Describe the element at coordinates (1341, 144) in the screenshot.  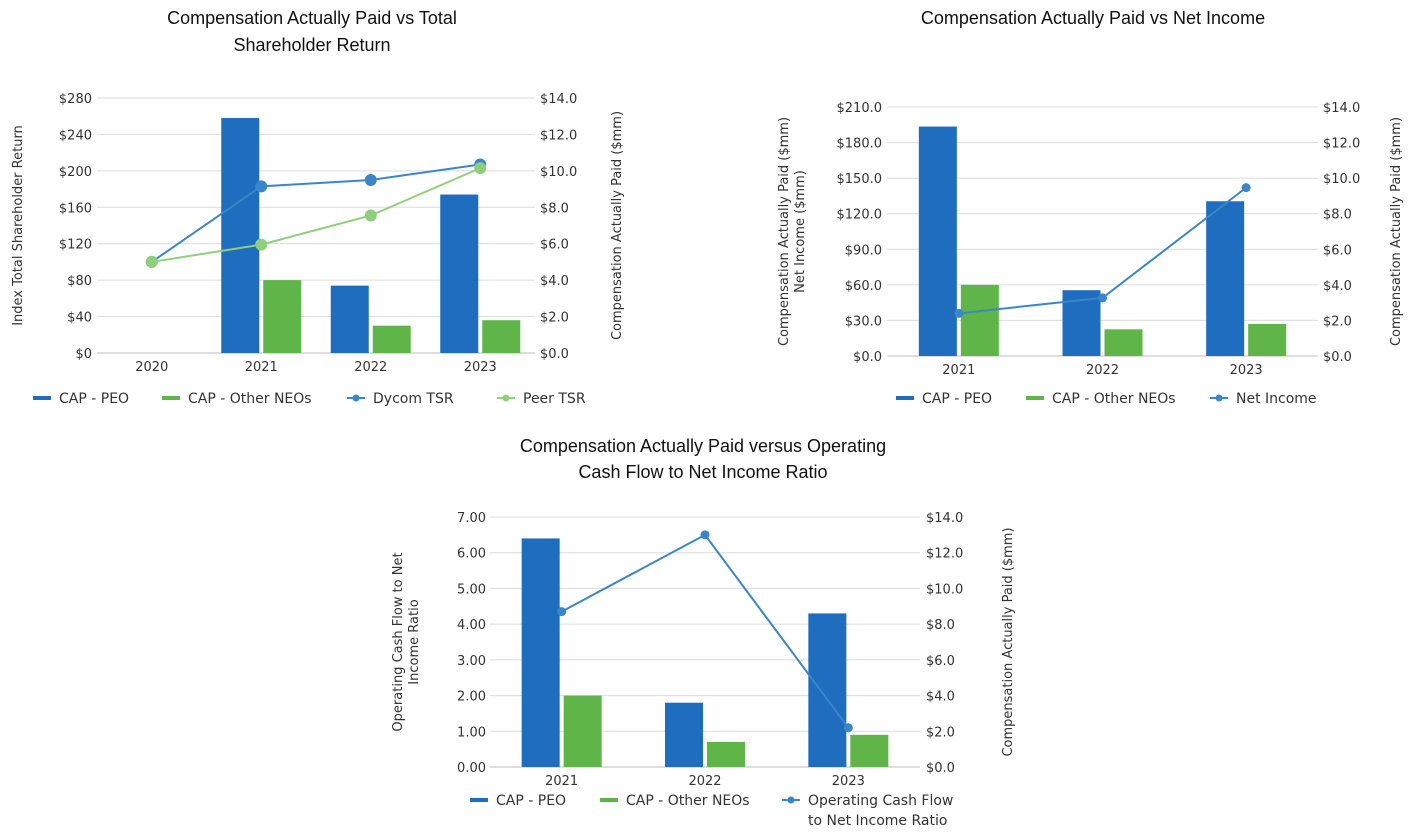
I see `right-tick-label: $12.0` at that location.